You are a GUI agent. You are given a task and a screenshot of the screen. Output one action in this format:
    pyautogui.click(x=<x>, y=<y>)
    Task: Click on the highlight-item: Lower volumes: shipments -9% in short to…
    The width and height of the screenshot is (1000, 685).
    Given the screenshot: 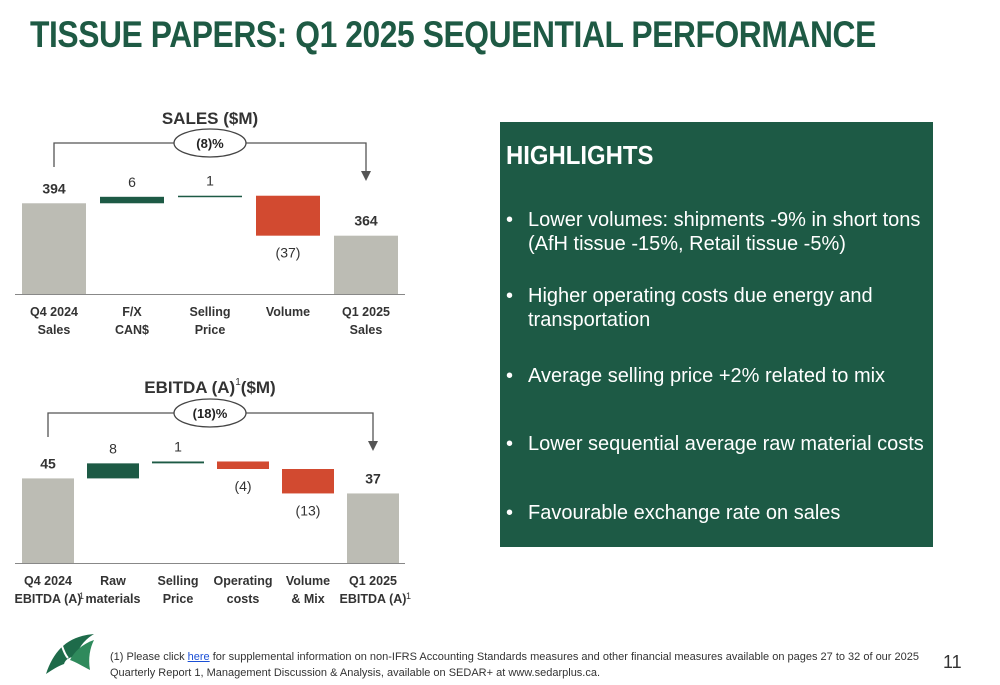 What is the action you would take?
    pyautogui.click(x=716, y=232)
    